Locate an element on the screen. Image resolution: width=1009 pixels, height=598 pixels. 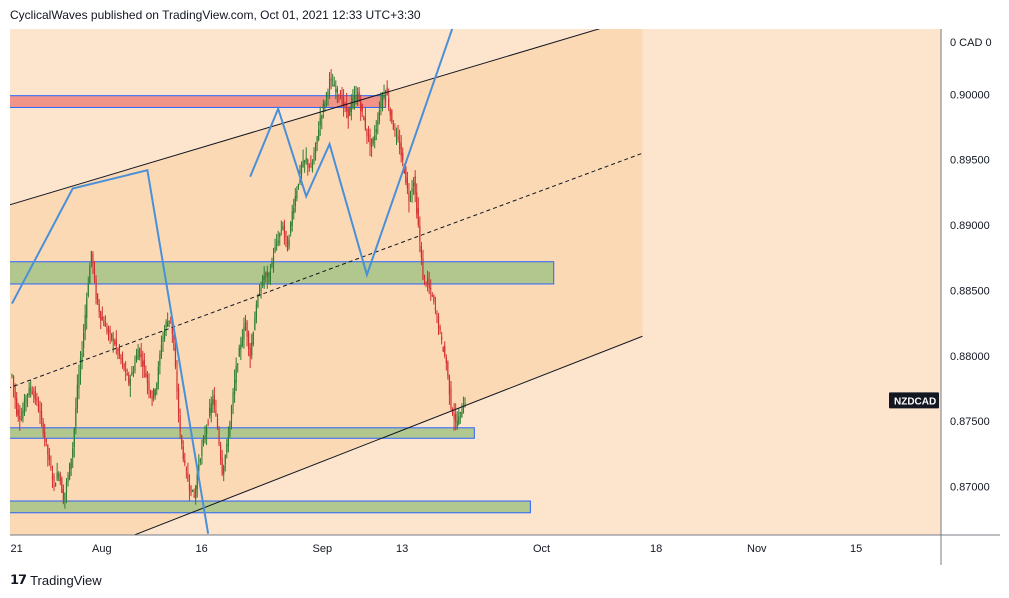
price-label-text: NZDCAD is located at coordinates (915, 401).